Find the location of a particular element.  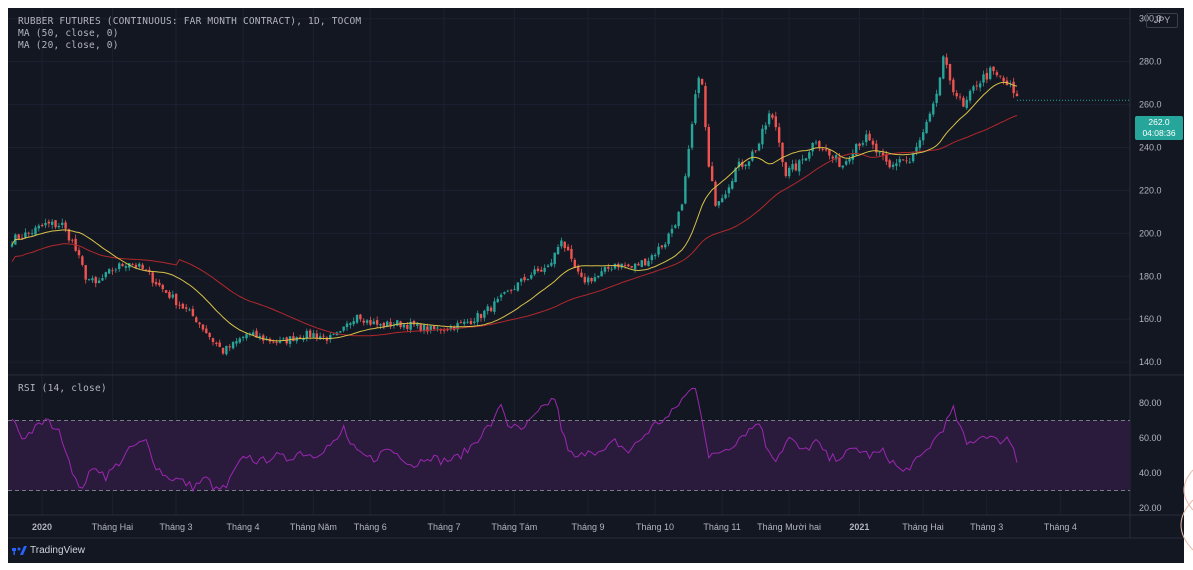

time-tick-label: Tháng 4 is located at coordinates (242, 527).